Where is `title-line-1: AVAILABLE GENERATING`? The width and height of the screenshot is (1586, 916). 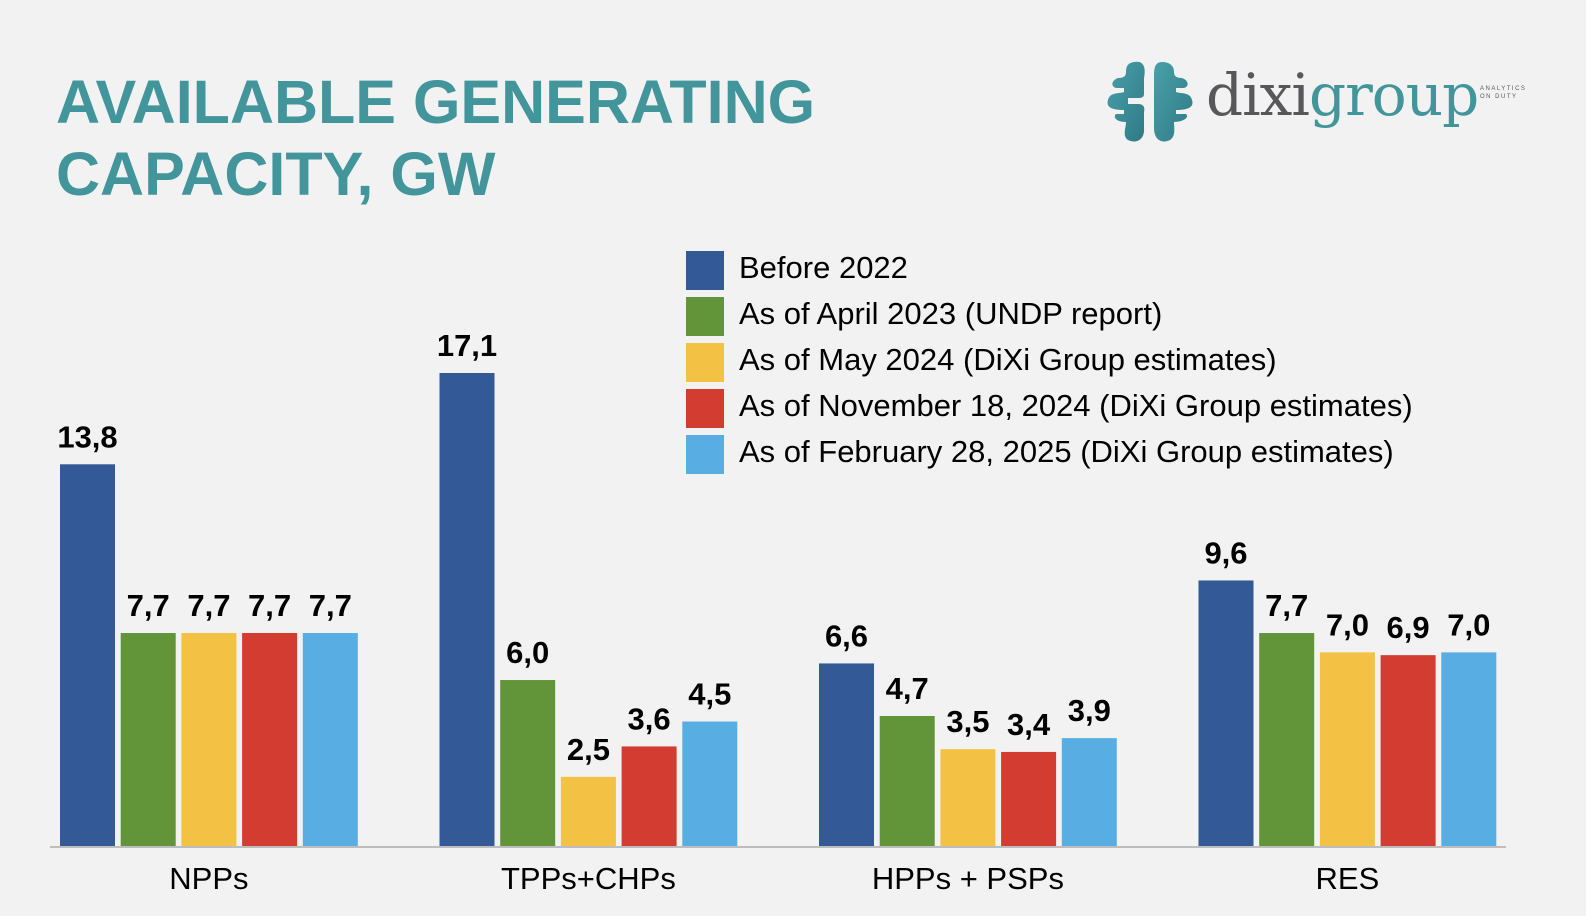 title-line-1: AVAILABLE GENERATING is located at coordinates (436, 102).